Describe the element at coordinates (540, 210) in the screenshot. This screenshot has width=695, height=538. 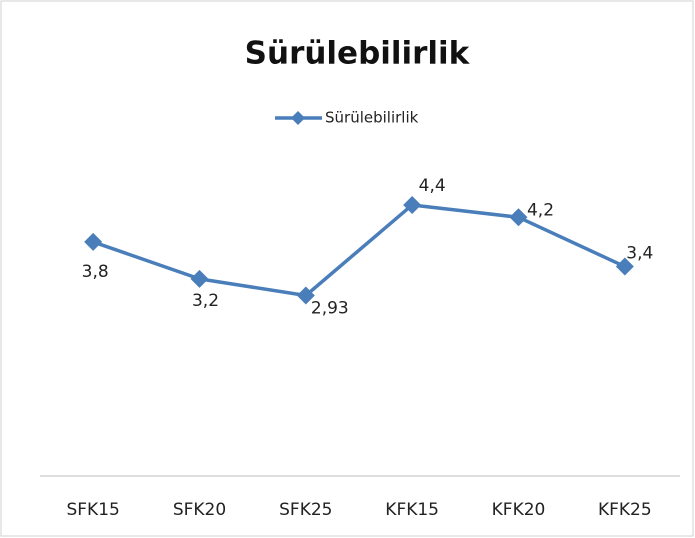
I see `data-label: 4,2` at that location.